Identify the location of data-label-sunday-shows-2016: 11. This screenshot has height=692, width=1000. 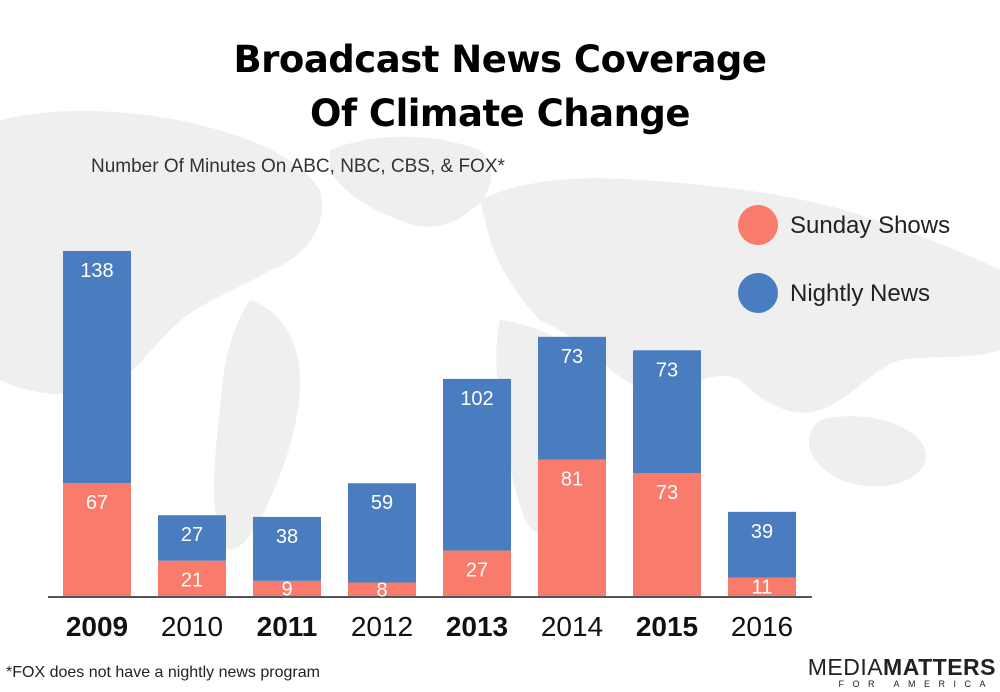
(762, 588).